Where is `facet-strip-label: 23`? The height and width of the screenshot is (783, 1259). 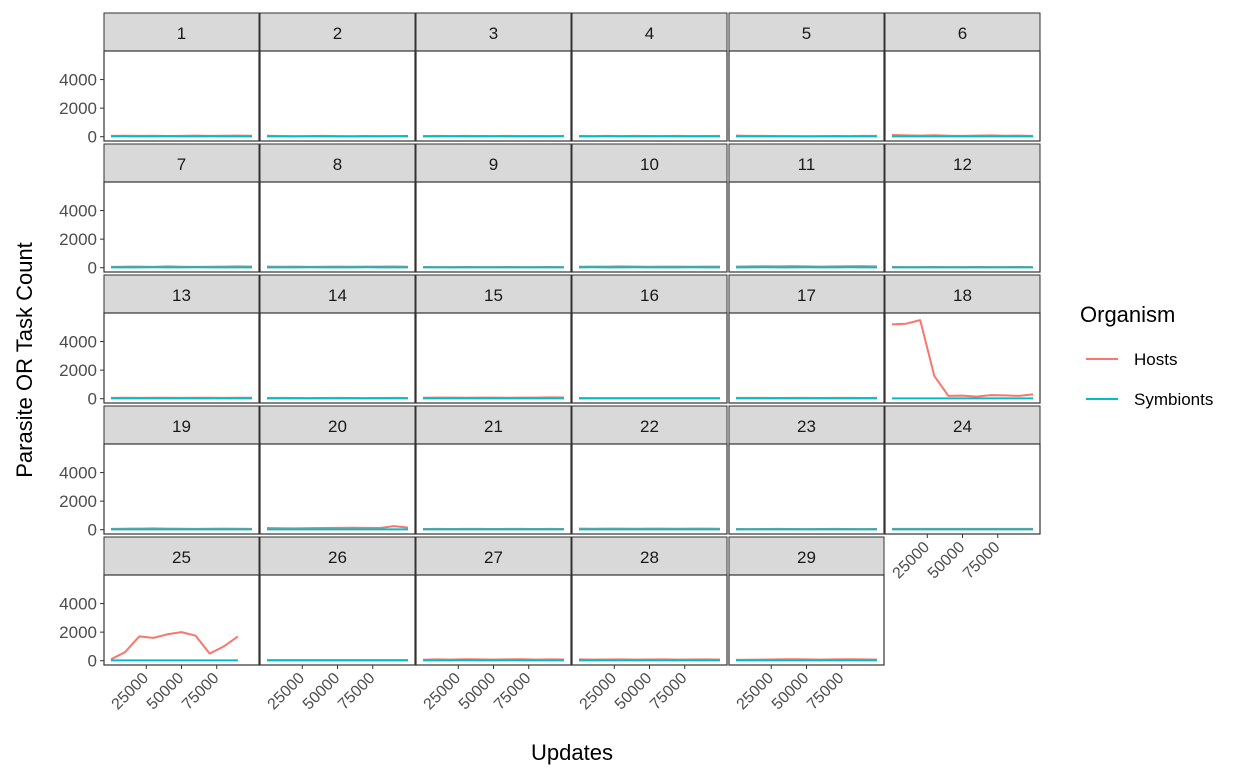 facet-strip-label: 23 is located at coordinates (806, 426).